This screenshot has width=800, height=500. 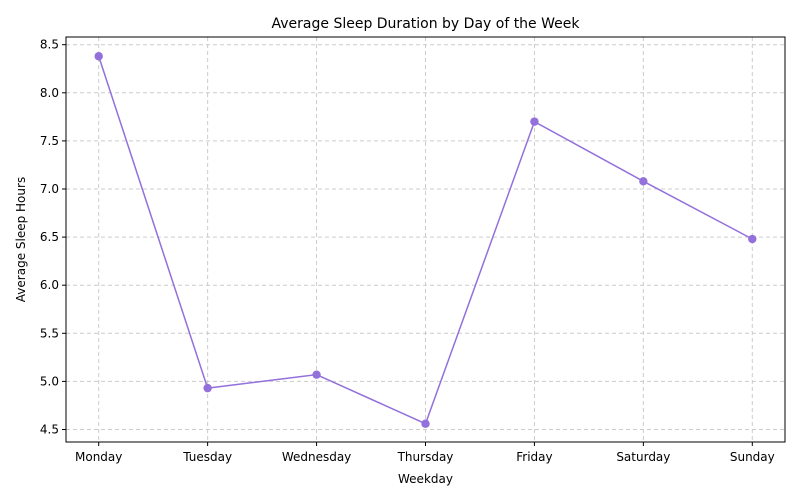 I want to click on x-tick-label: Thursday, so click(x=425, y=457).